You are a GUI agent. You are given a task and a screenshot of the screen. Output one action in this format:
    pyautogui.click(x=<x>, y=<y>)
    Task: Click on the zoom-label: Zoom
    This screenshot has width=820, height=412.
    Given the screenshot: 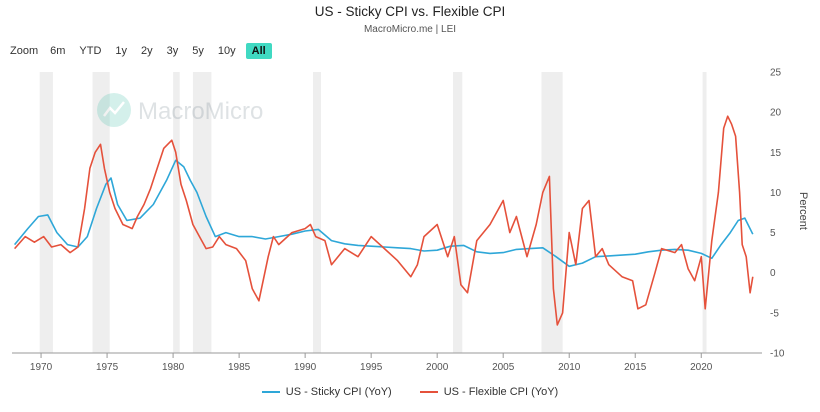 What is the action you would take?
    pyautogui.click(x=24, y=51)
    